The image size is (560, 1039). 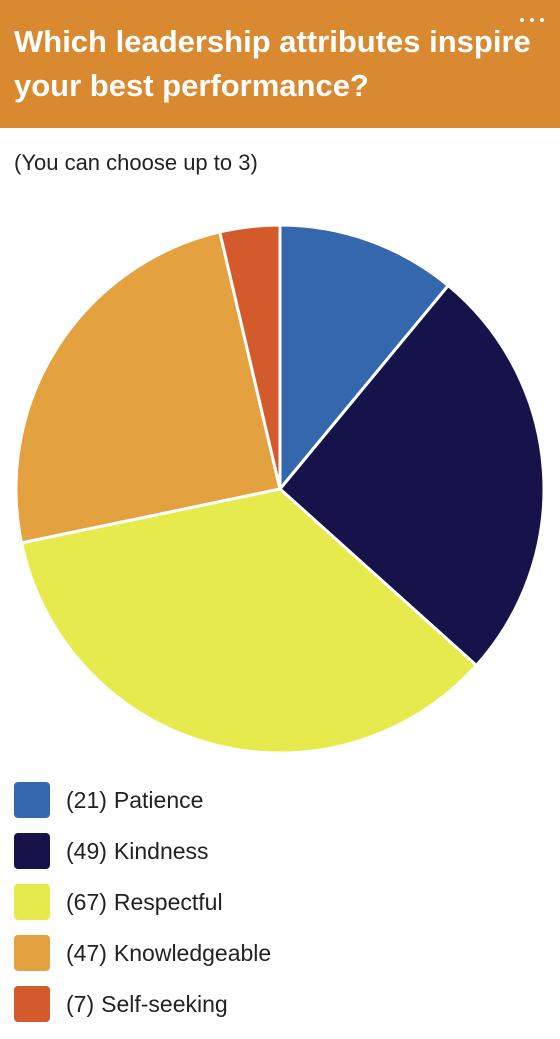 What do you see at coordinates (86, 799) in the screenshot?
I see `legend-count: (21)` at bounding box center [86, 799].